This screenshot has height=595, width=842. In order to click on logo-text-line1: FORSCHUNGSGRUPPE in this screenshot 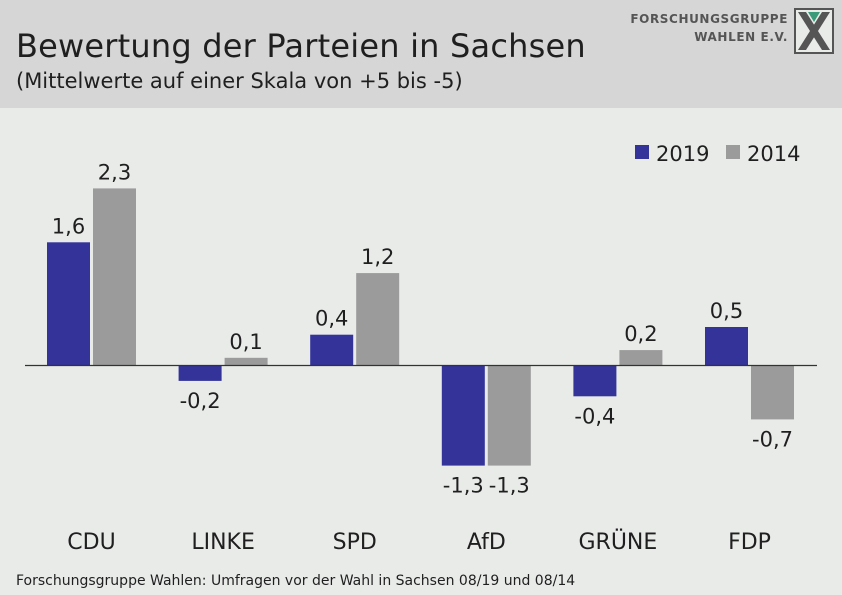, I will do `click(709, 19)`.